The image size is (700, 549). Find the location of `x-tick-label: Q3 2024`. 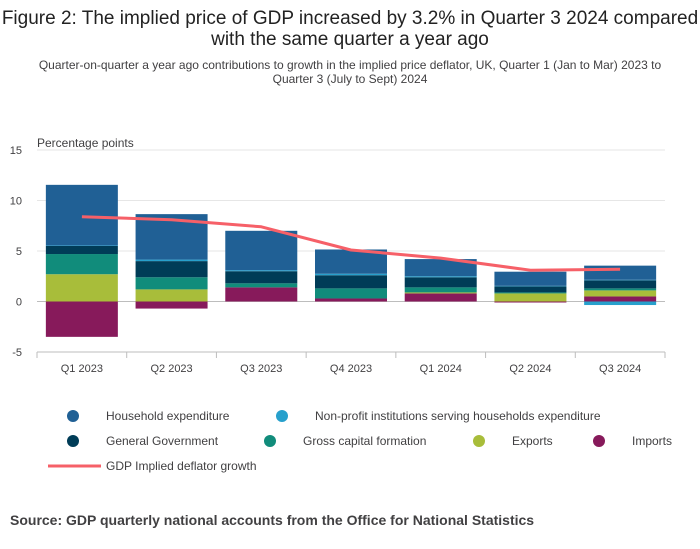

x-tick-label: Q3 2024 is located at coordinates (620, 369).